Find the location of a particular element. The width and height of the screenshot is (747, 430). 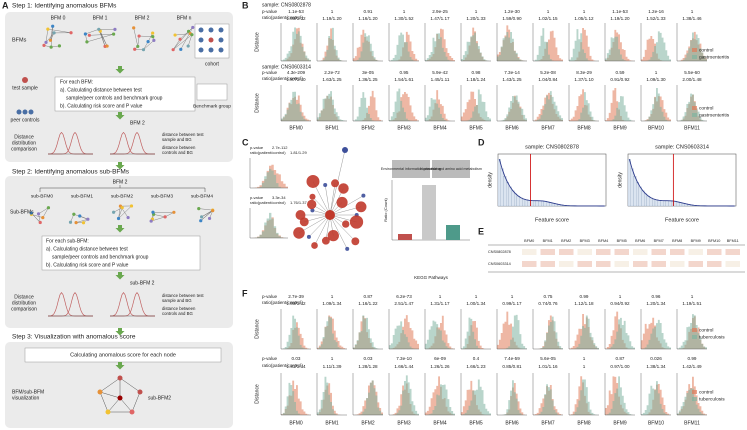

ratio: 1.00/1.34 is located at coordinates (476, 303).